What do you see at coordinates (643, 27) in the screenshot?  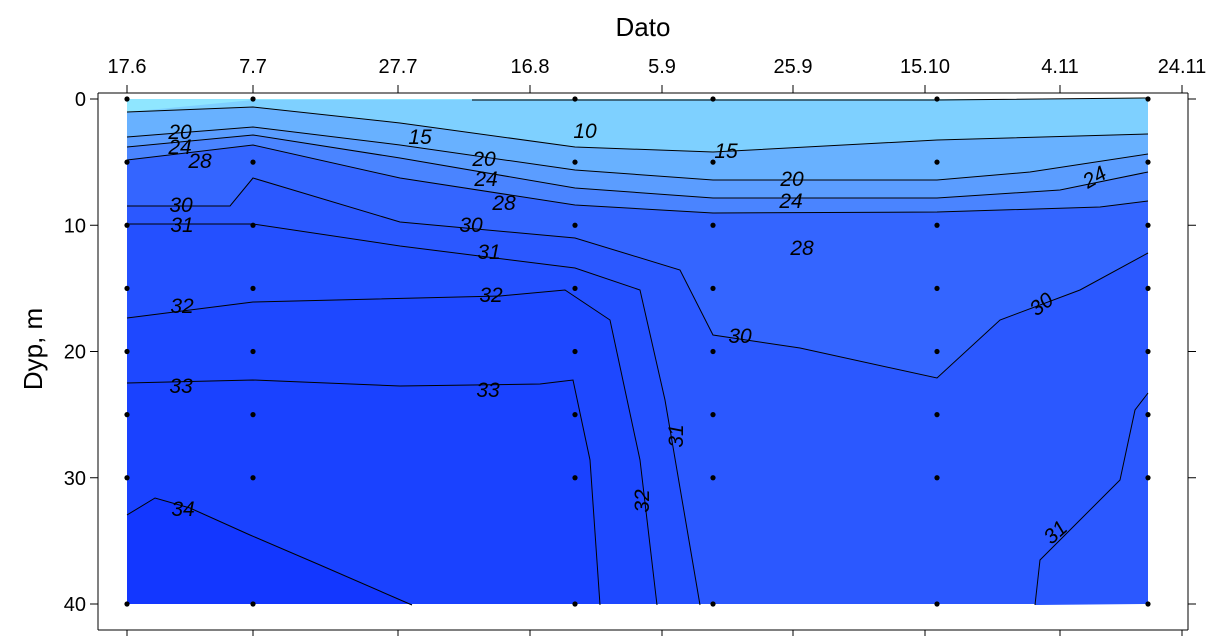 I see `x-axis-title: Dato` at bounding box center [643, 27].